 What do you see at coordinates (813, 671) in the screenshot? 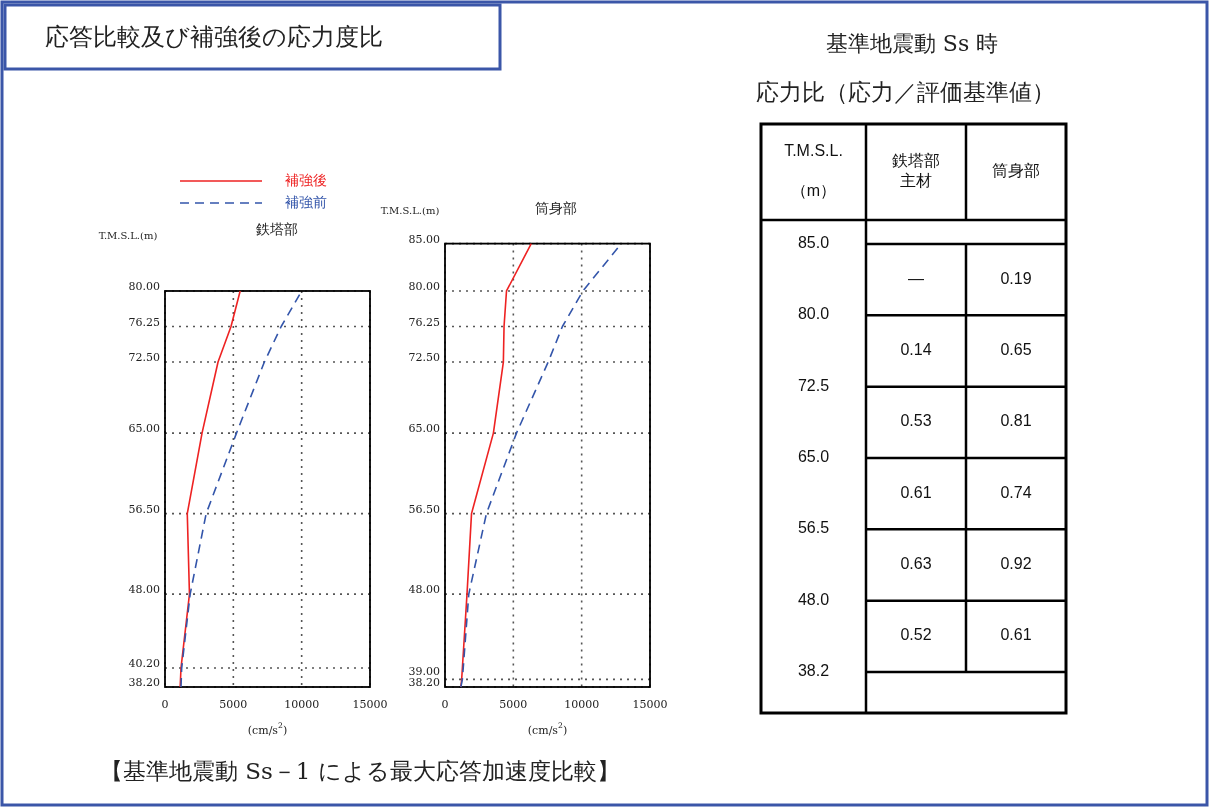
I see `category-label: 38.2` at bounding box center [813, 671].